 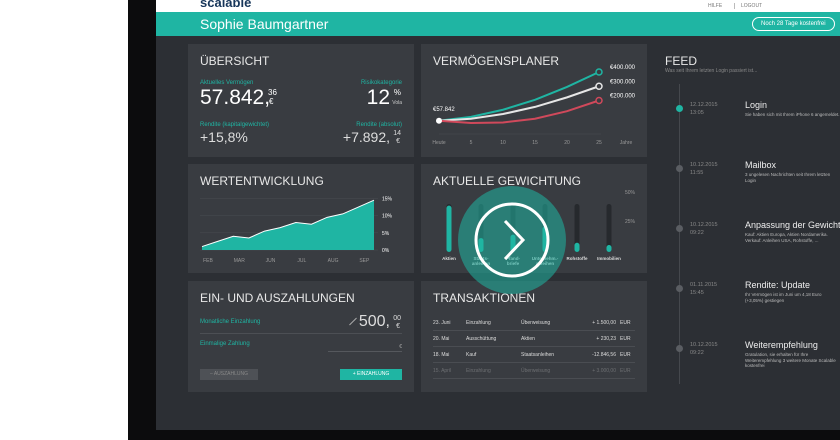 I want to click on divider, so click(x=301, y=333).